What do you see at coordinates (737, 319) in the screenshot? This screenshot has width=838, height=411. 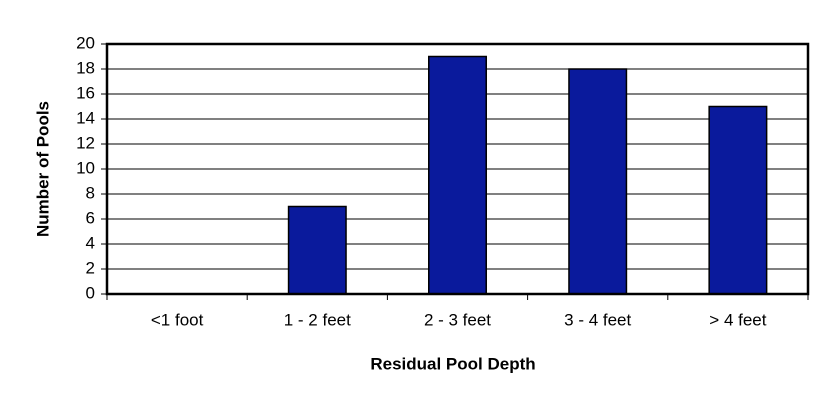 I see `x-tick-label: > 4 feet` at bounding box center [737, 319].